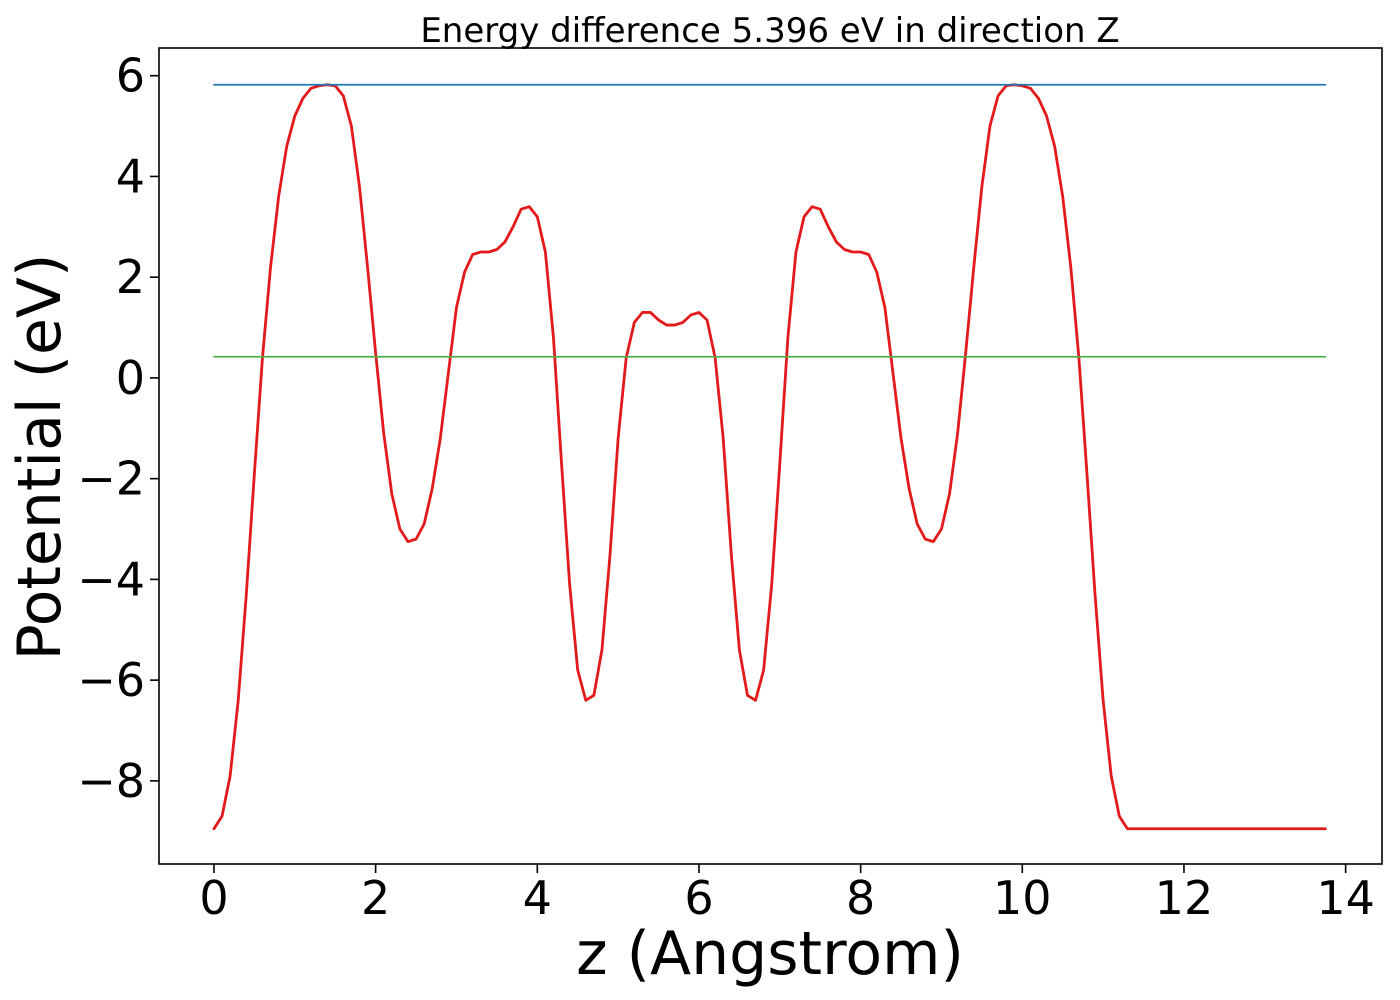 The height and width of the screenshot is (1000, 1400). What do you see at coordinates (130, 176) in the screenshot?
I see `y-tick-label: 4` at bounding box center [130, 176].